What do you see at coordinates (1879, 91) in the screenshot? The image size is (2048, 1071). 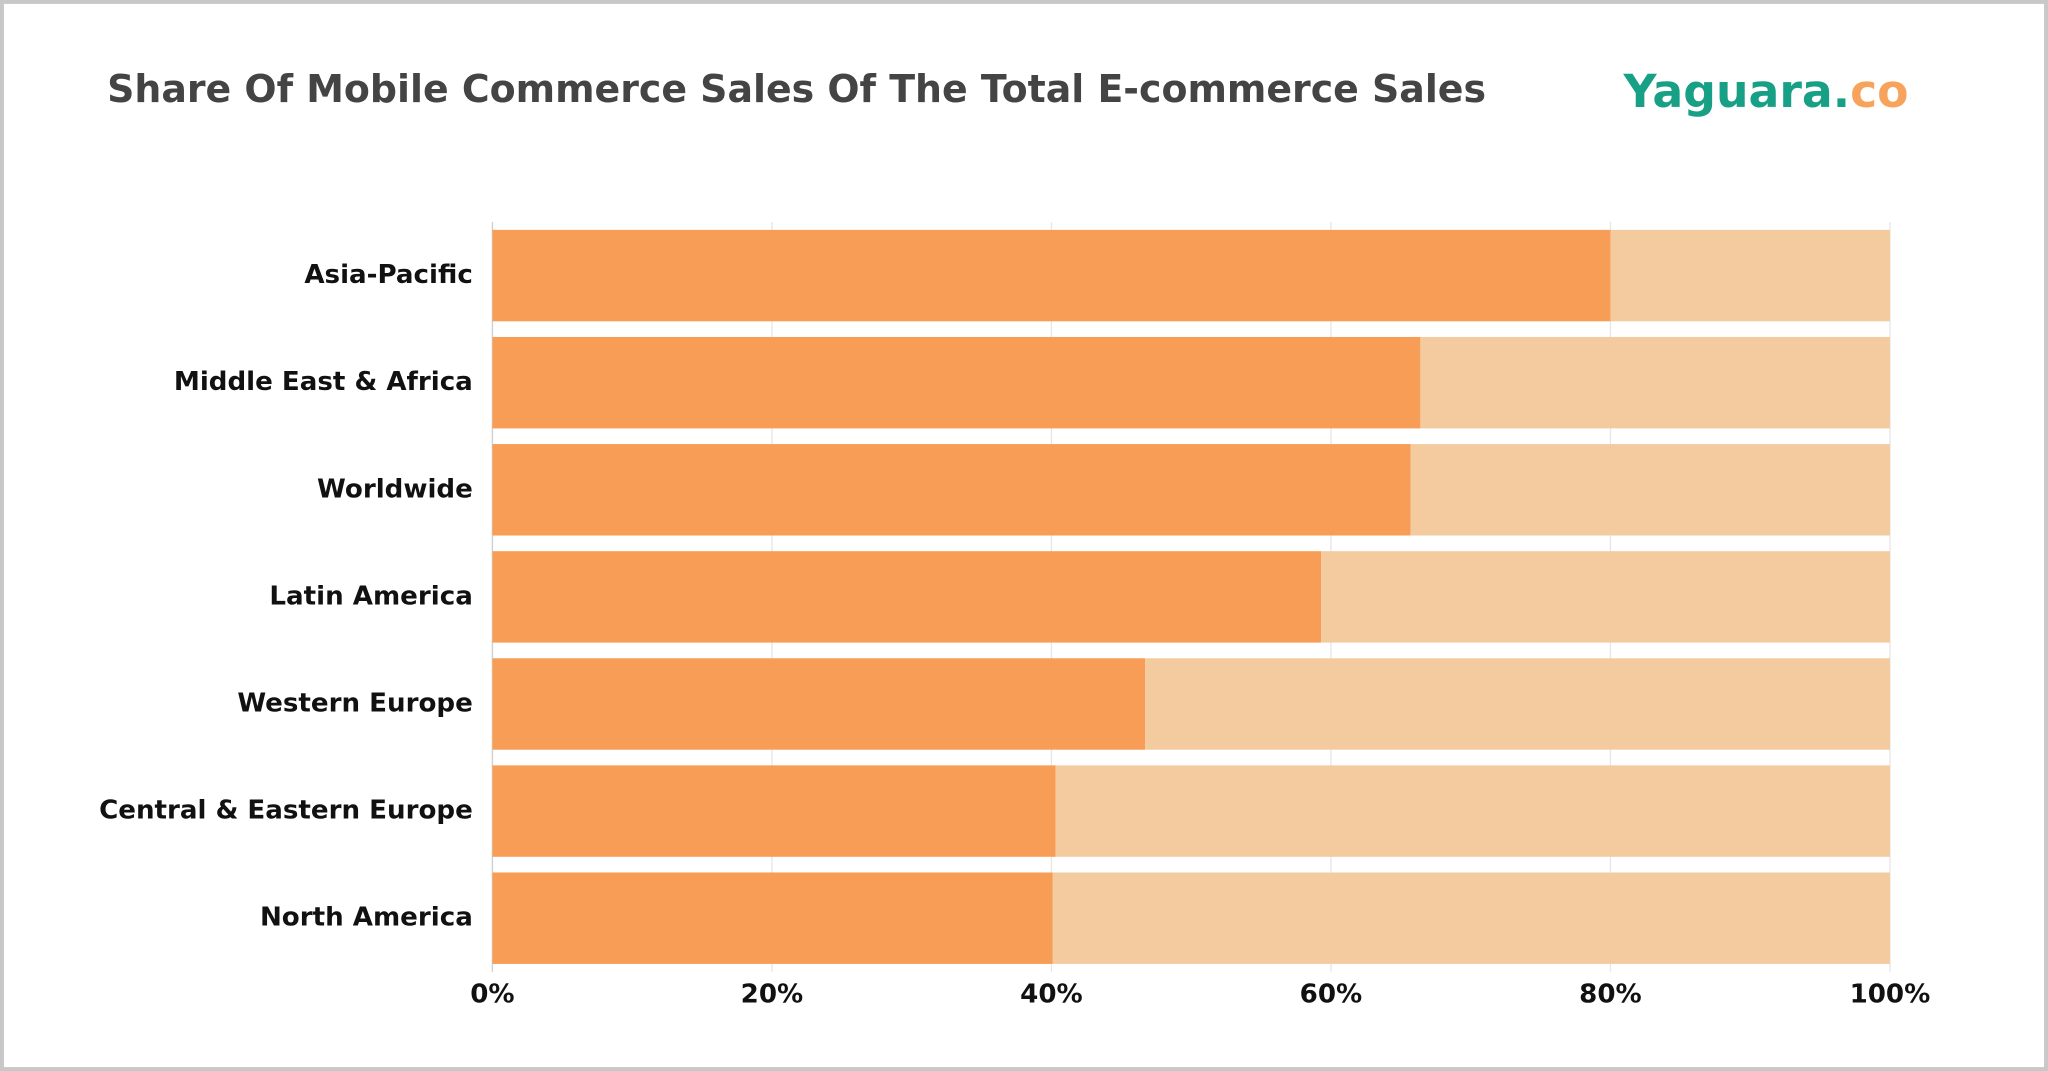 I see `logo-suffix: co` at bounding box center [1879, 91].